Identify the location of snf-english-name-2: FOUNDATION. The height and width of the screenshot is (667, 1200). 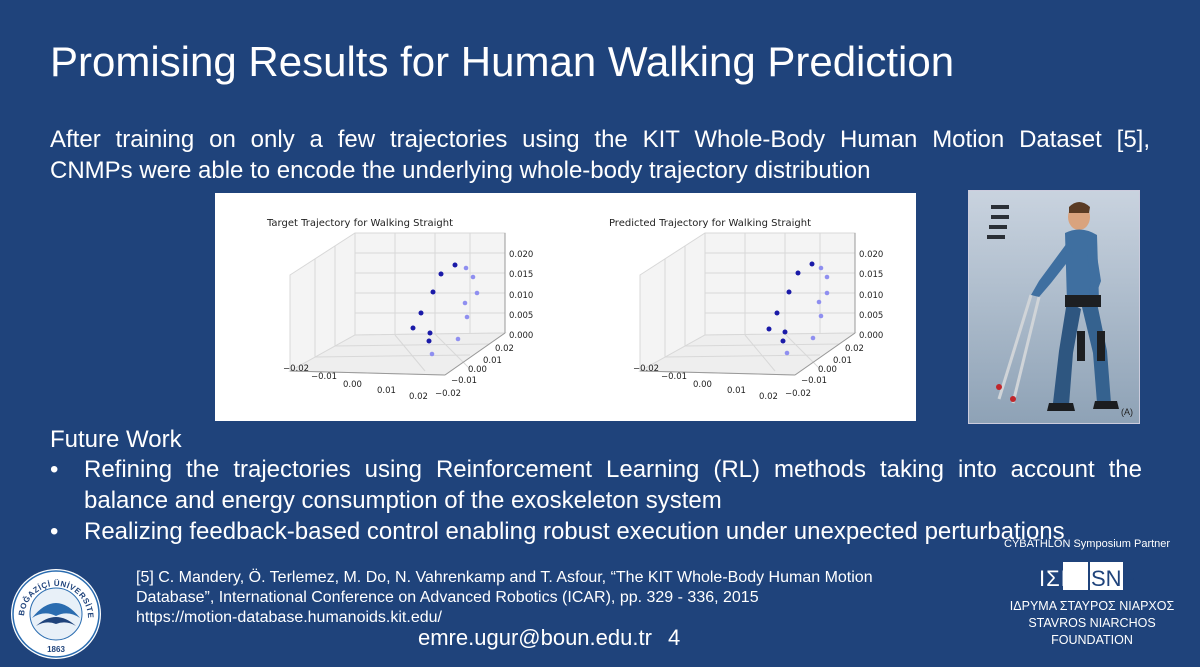
(1092, 640).